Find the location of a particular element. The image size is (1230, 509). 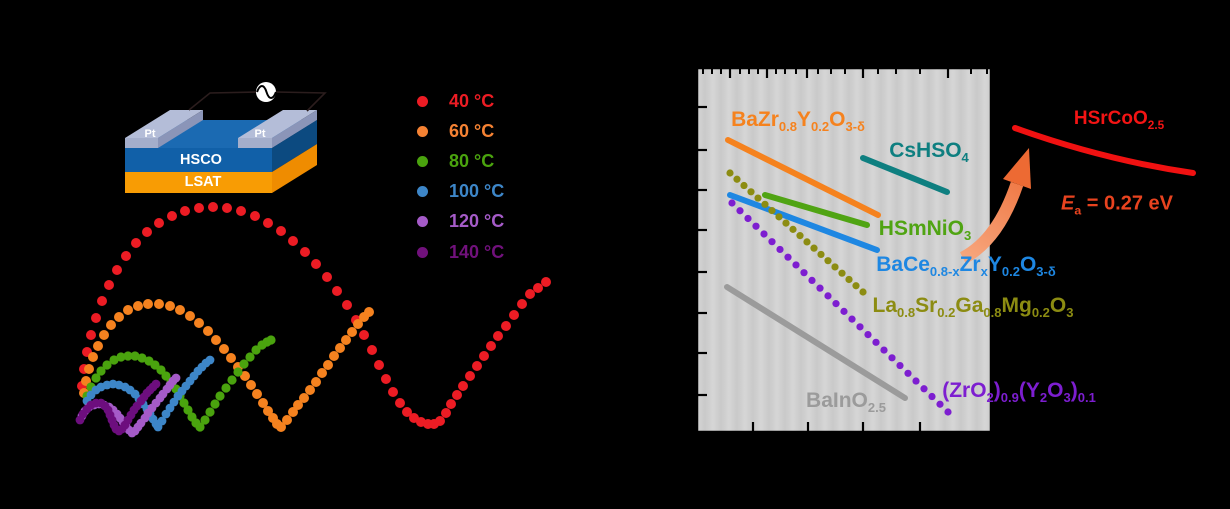

pt-electrode-left-front is located at coordinates (141, 143).